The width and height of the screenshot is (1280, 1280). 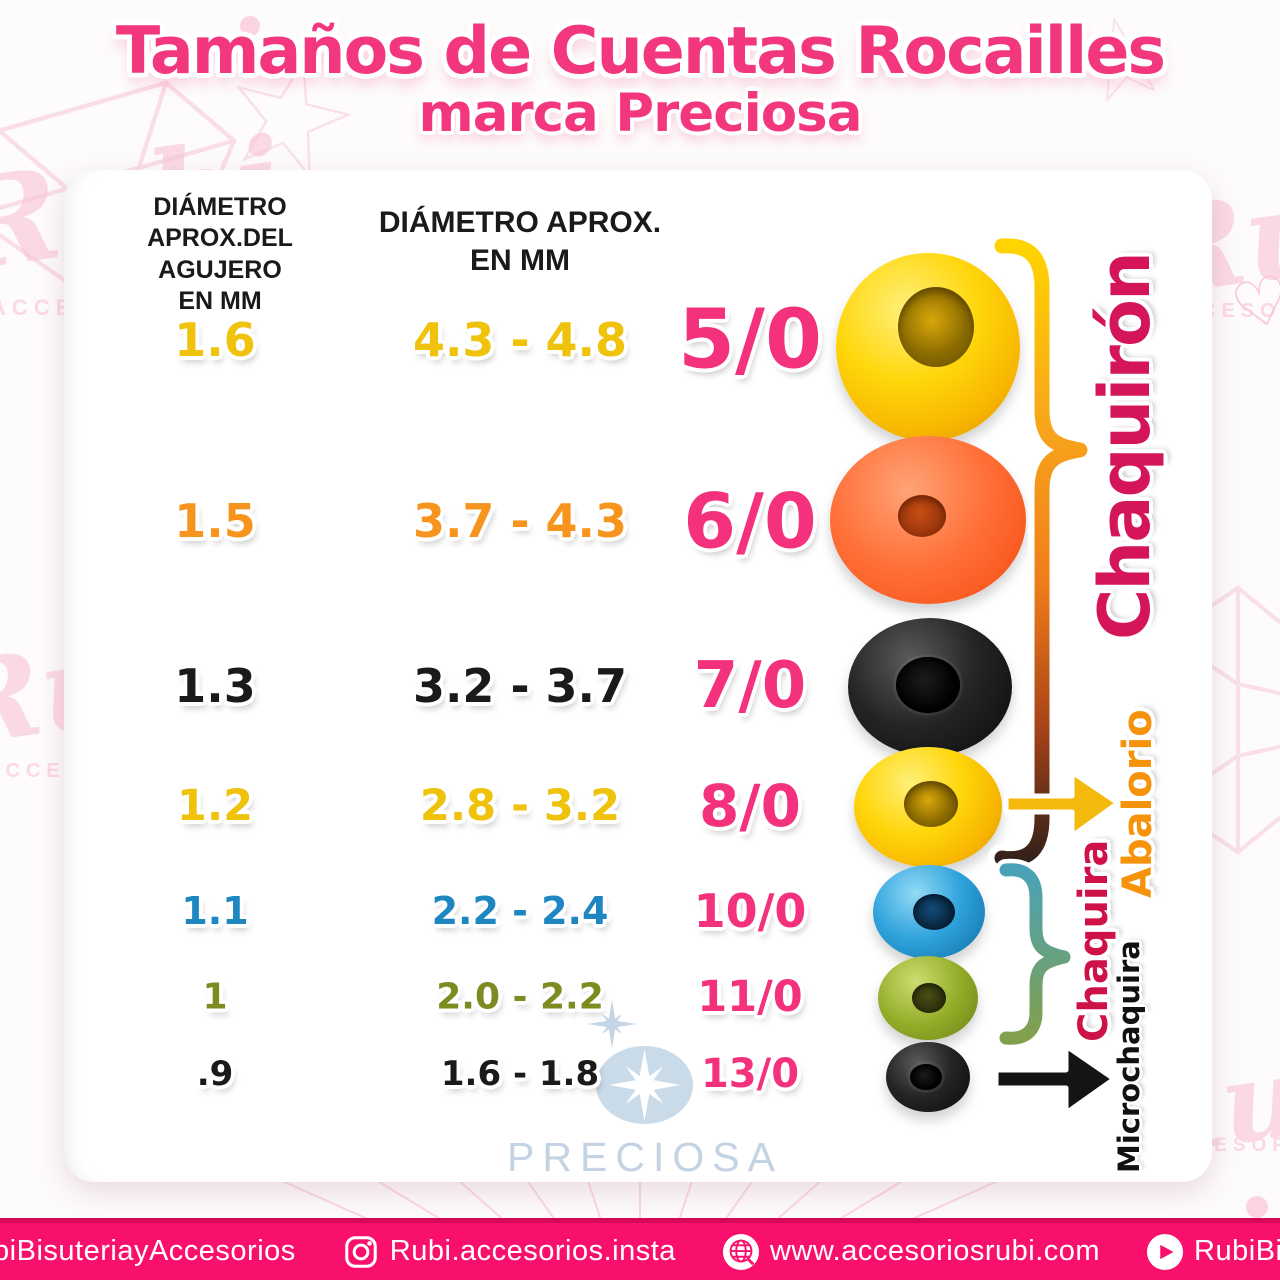 I want to click on hole-diameter-value: 1.1, so click(x=215, y=911).